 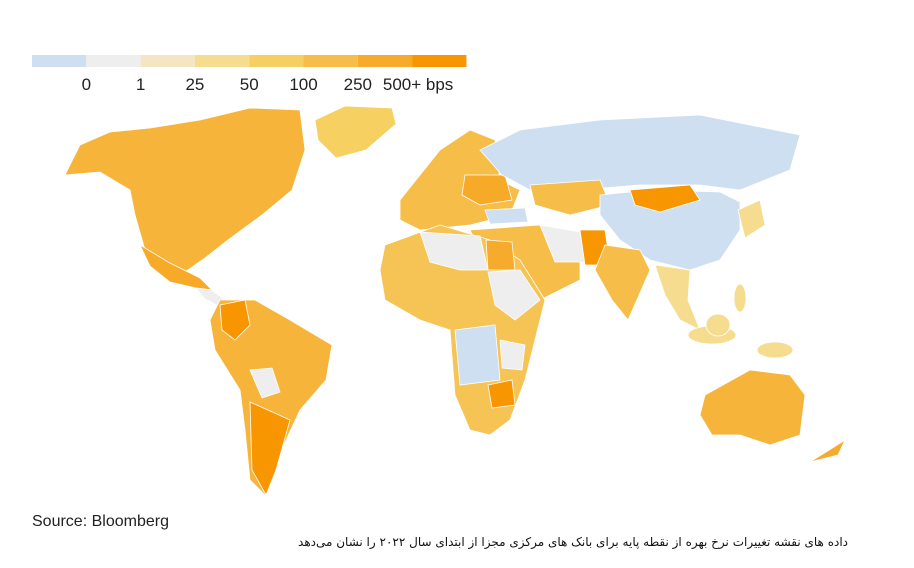 I want to click on north-africa-white, so click(x=454, y=251).